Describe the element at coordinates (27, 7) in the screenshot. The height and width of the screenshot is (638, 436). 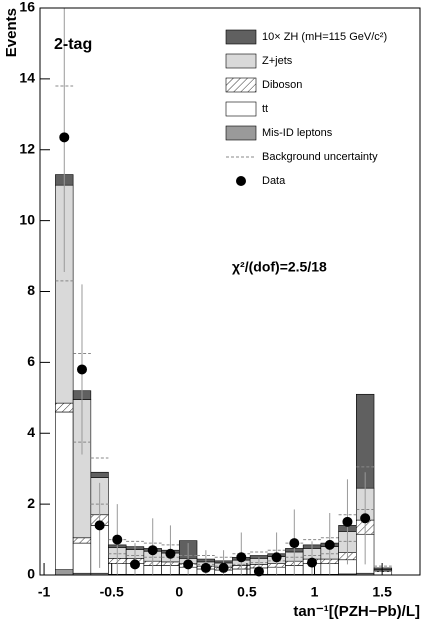
I see `y-tick-label: 16` at that location.